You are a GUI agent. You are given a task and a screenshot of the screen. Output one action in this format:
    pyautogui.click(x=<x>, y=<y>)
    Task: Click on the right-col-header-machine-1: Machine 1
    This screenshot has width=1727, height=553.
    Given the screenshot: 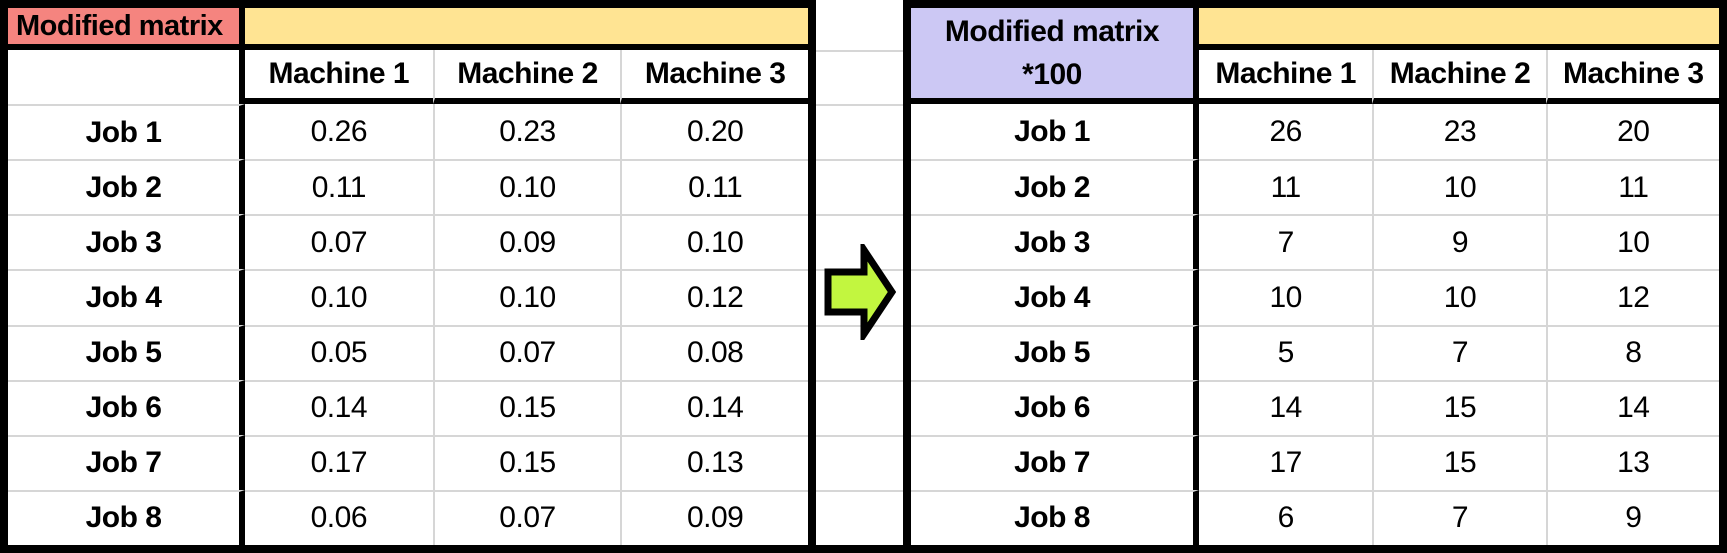 What is the action you would take?
    pyautogui.click(x=1286, y=77)
    